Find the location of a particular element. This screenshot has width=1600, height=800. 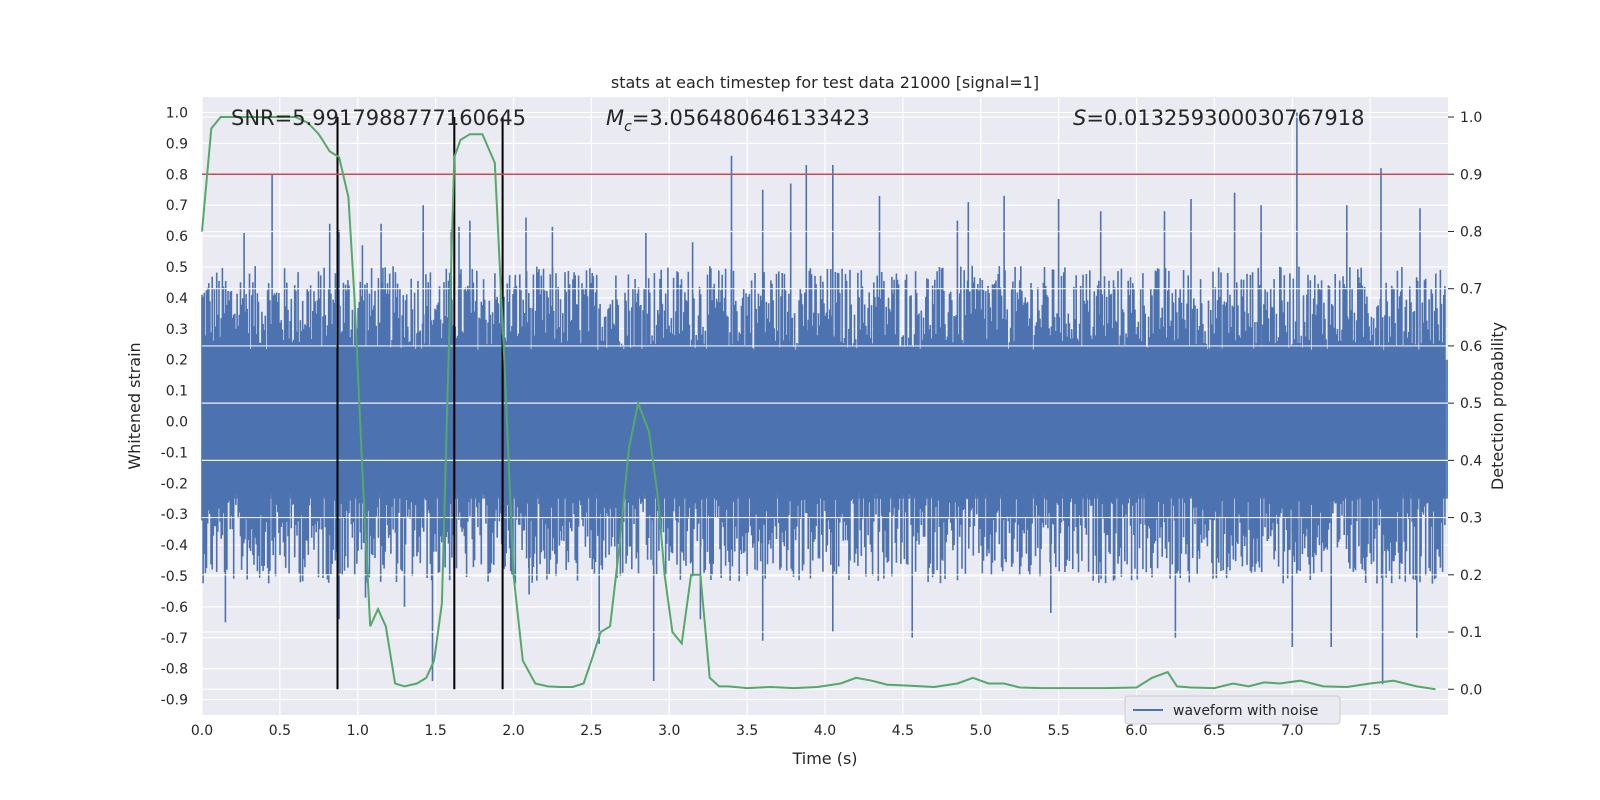

annotation-chirp-mass: Mc=3.056480646133423 is located at coordinates (738, 120).